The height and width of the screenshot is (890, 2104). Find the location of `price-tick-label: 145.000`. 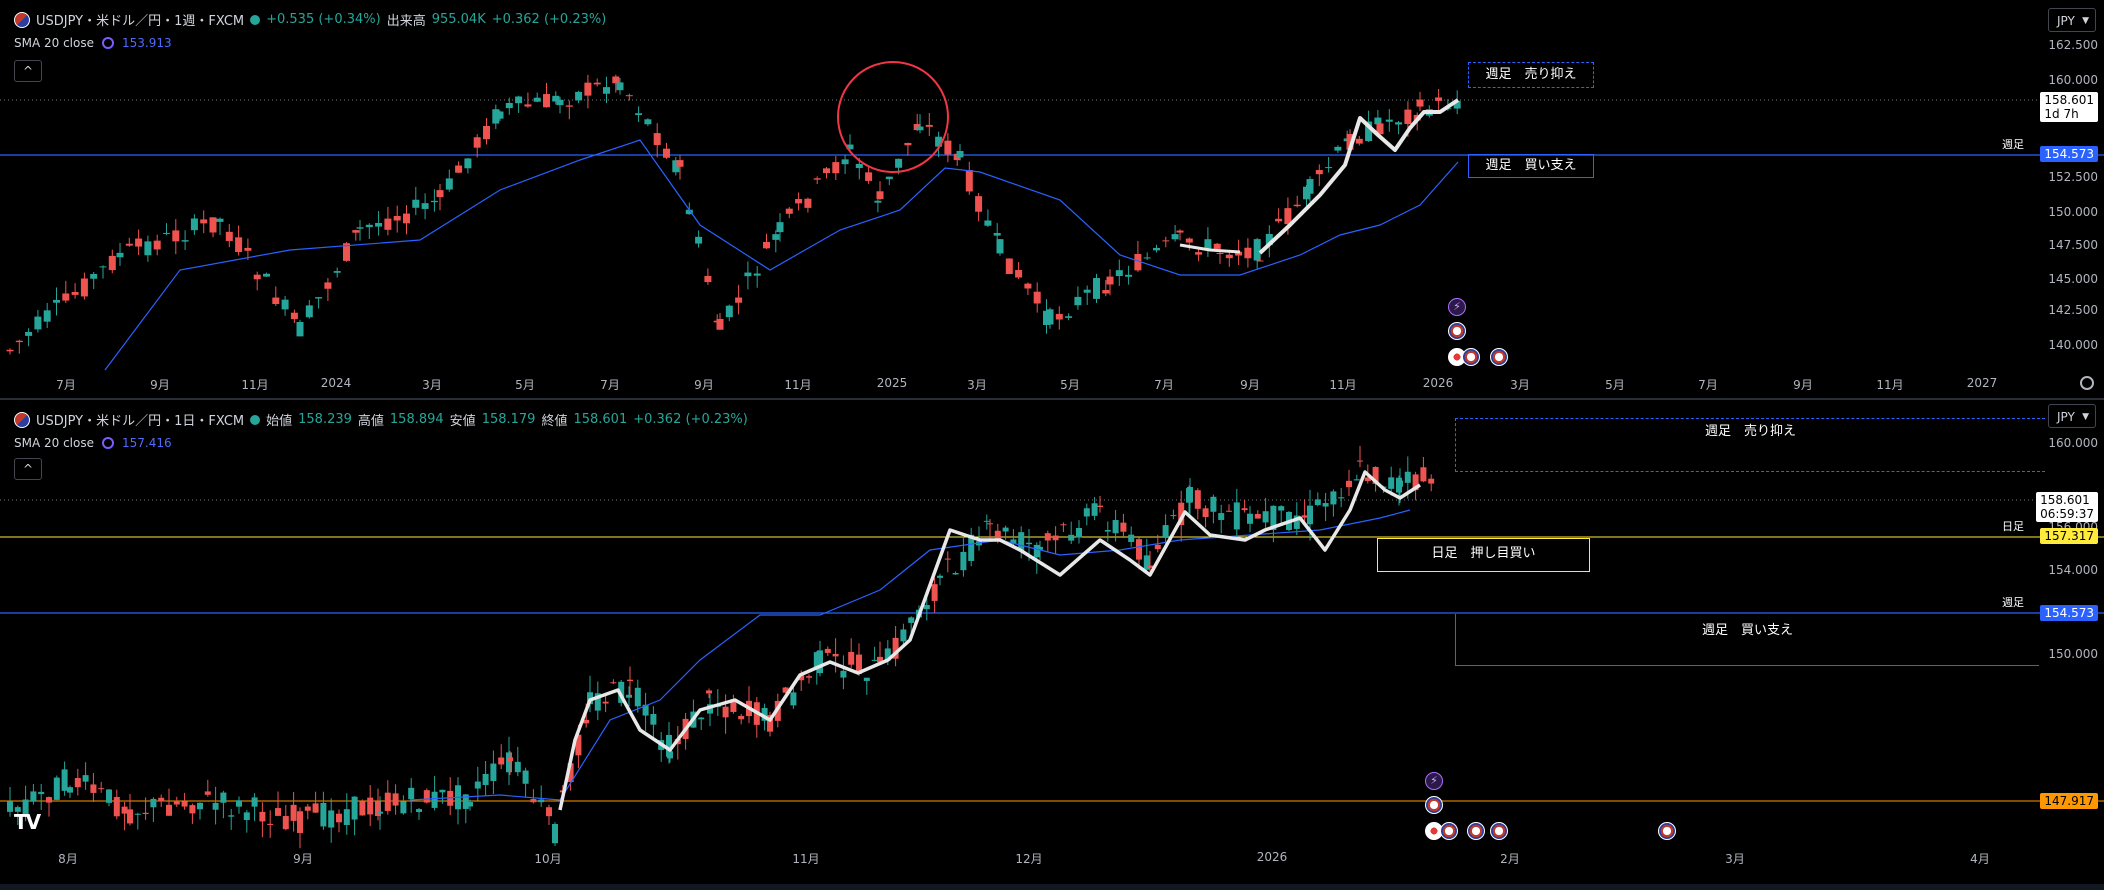

price-tick-label: 145.000 is located at coordinates (2073, 279).